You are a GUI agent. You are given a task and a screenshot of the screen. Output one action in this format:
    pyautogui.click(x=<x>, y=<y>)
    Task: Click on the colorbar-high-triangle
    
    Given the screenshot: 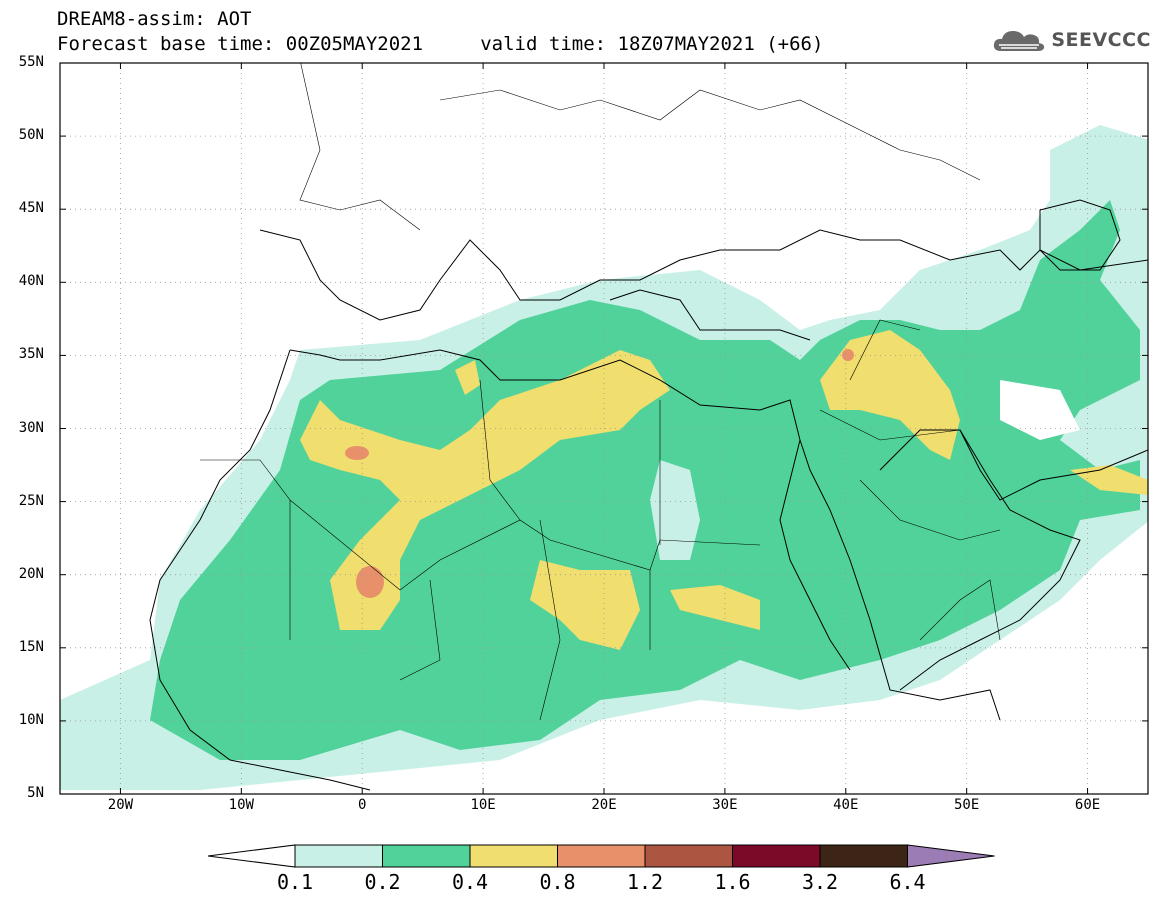 What is the action you would take?
    pyautogui.click(x=951, y=856)
    